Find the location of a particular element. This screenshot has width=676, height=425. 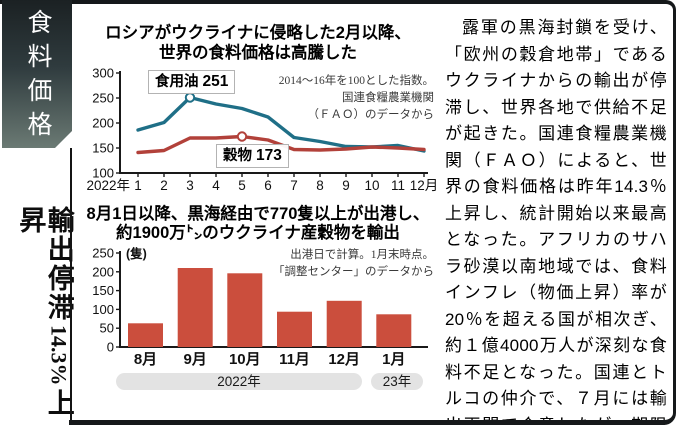

side-caption: 輸出停滞 14.3%上昇 is located at coordinates (44, 315).